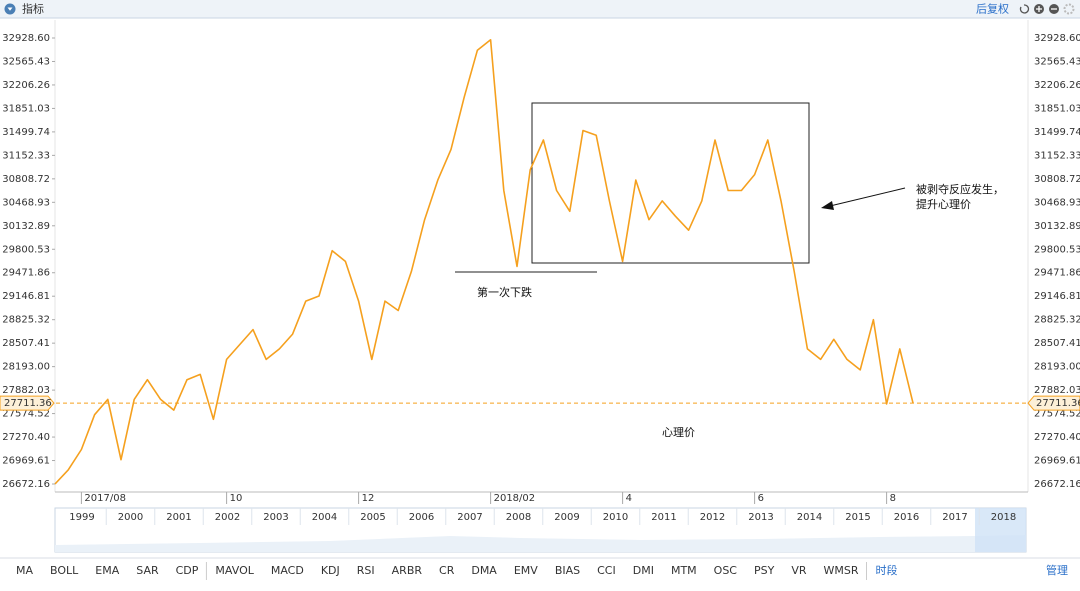 The image size is (1080, 591). Describe the element at coordinates (726, 570) in the screenshot. I see `indicator-tab: OSC` at that location.